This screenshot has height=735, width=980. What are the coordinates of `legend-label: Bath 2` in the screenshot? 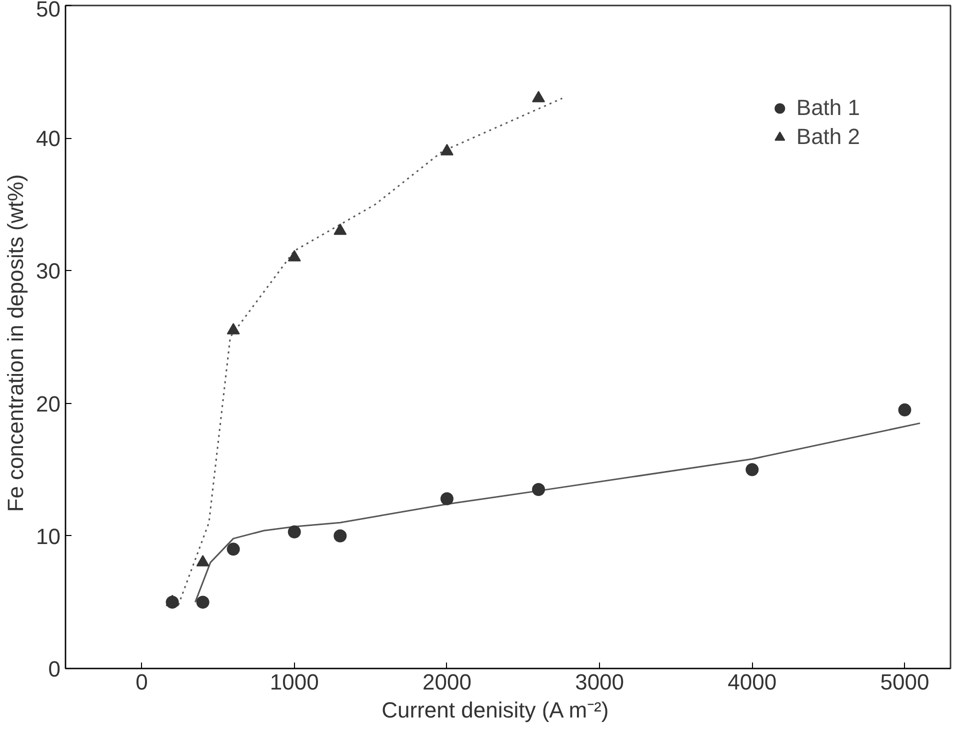 It's located at (828, 137).